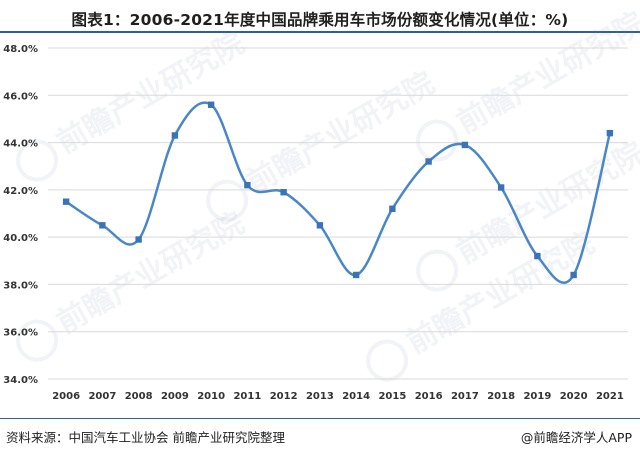  I want to click on x-tick-label: 2015, so click(392, 396).